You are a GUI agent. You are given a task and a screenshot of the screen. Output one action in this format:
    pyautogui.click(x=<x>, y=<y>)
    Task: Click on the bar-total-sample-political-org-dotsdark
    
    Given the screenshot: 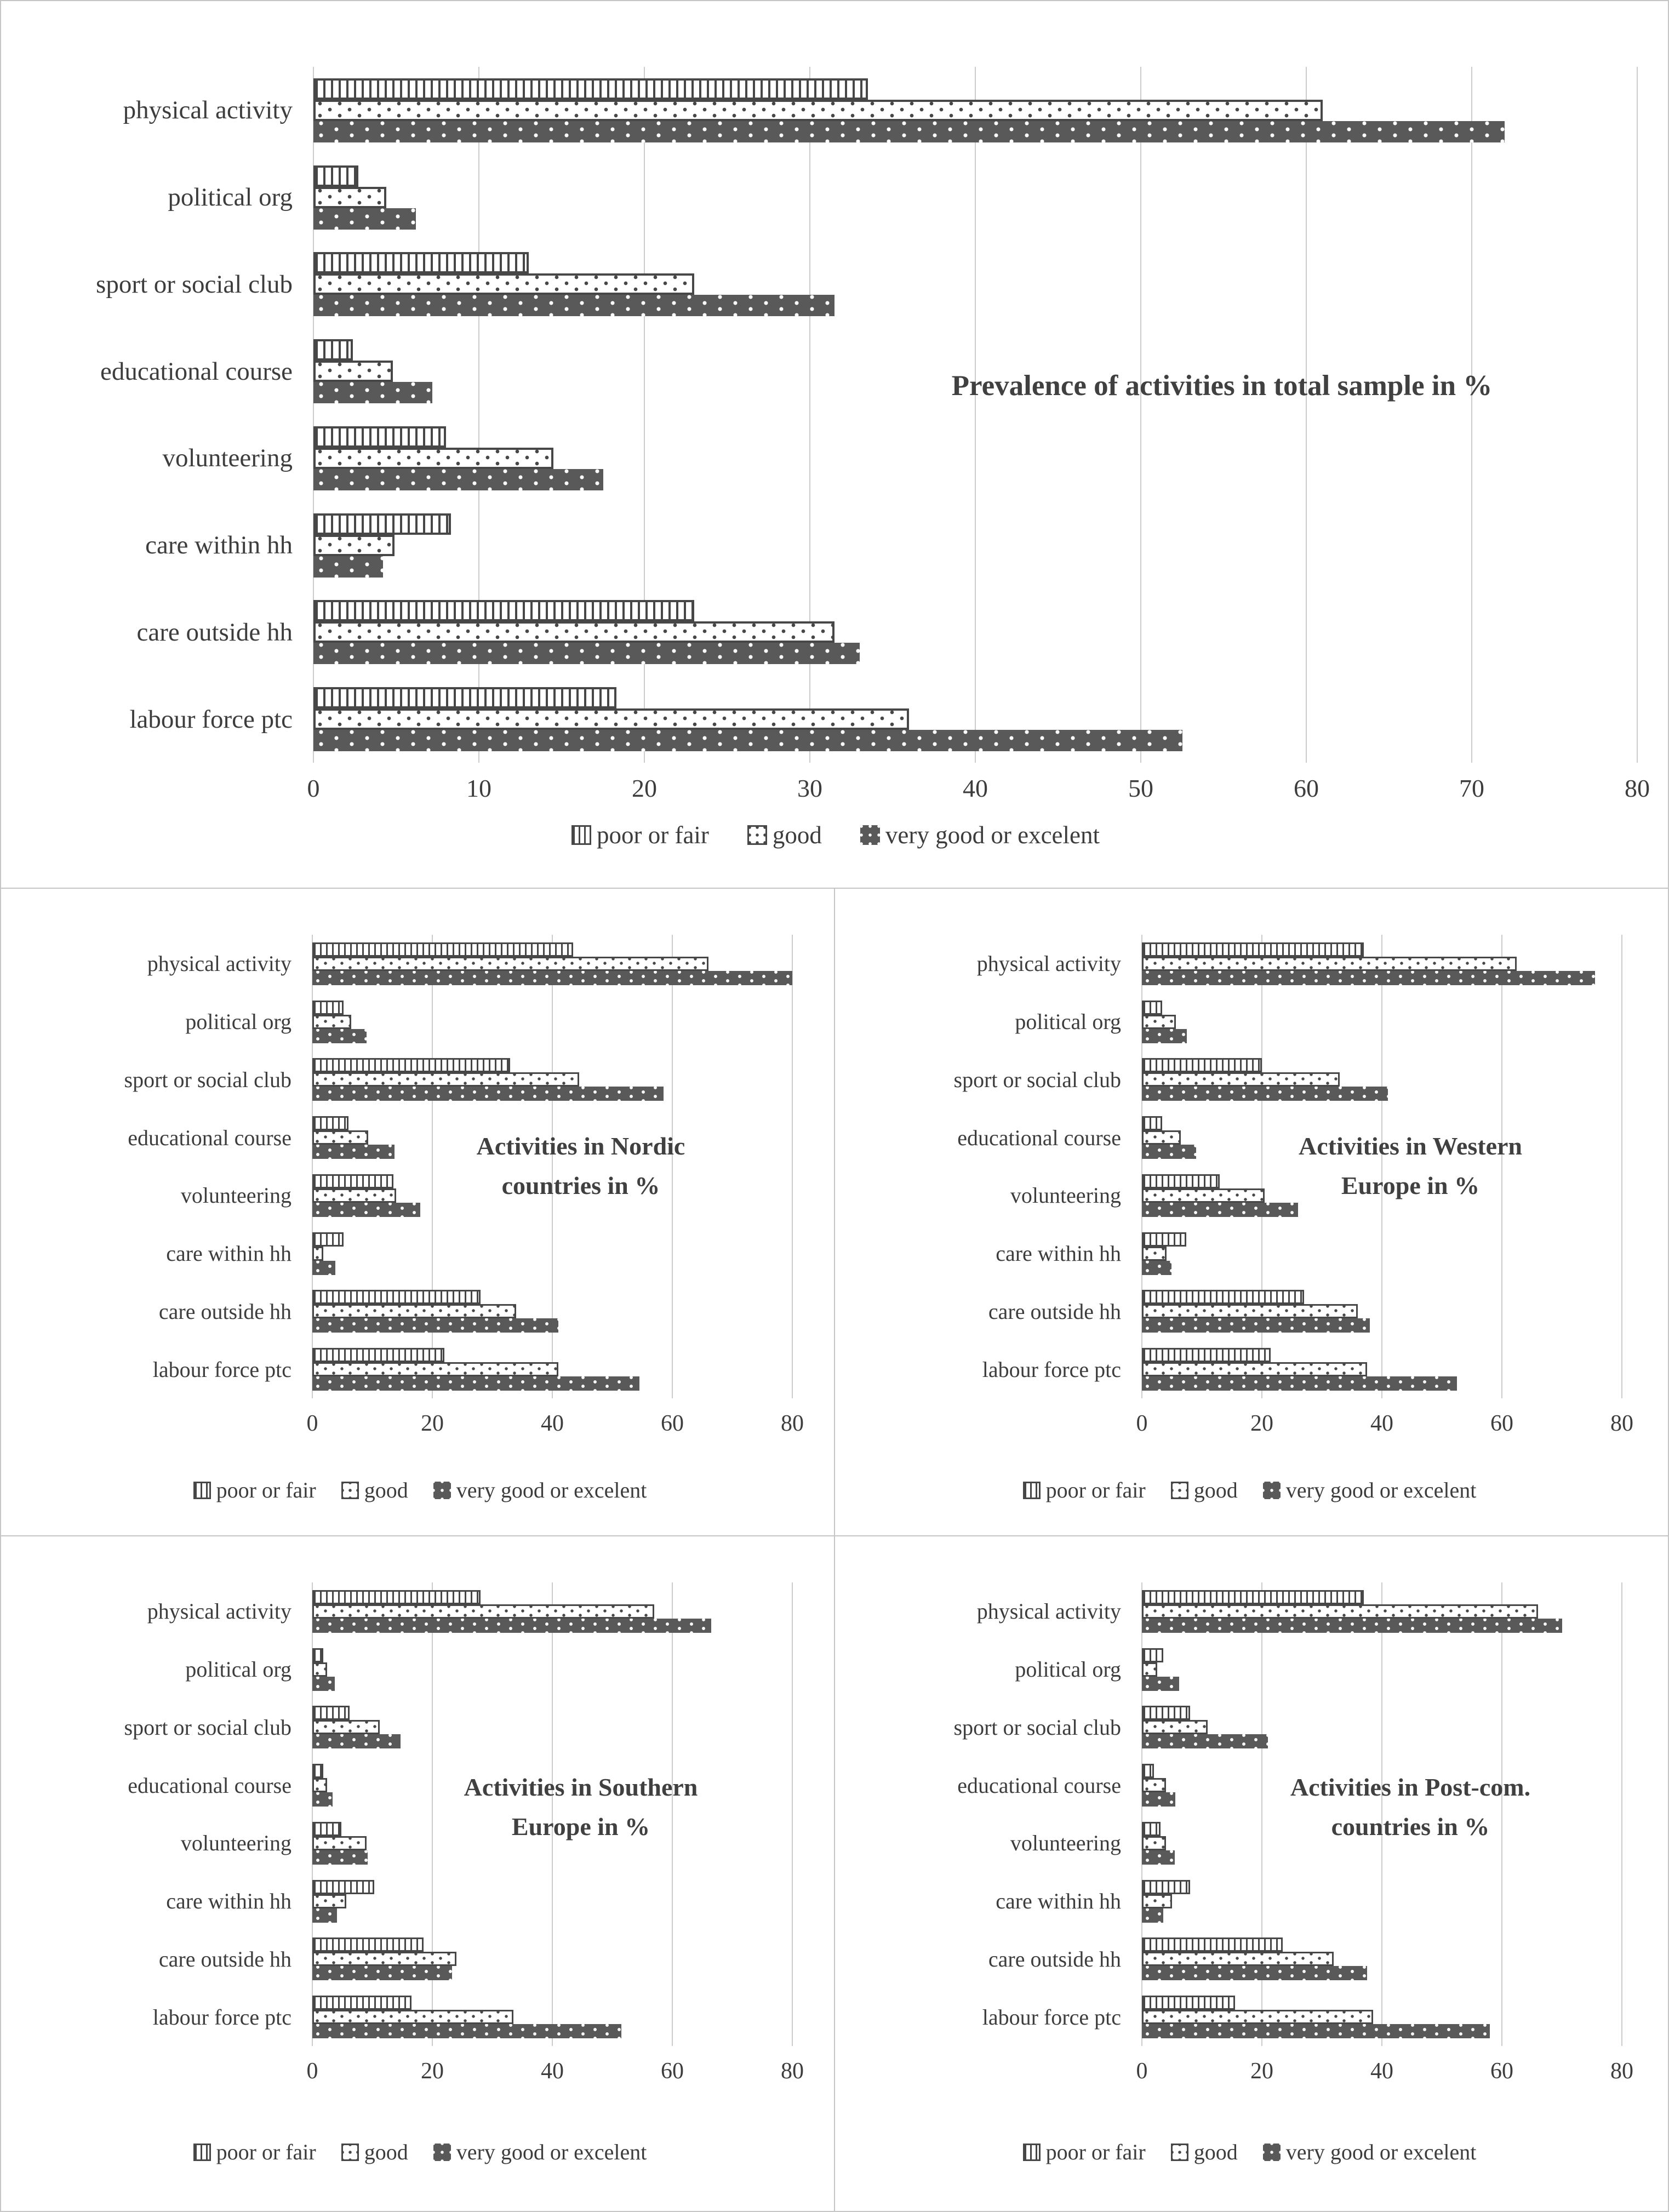 What is the action you would take?
    pyautogui.click(x=365, y=219)
    